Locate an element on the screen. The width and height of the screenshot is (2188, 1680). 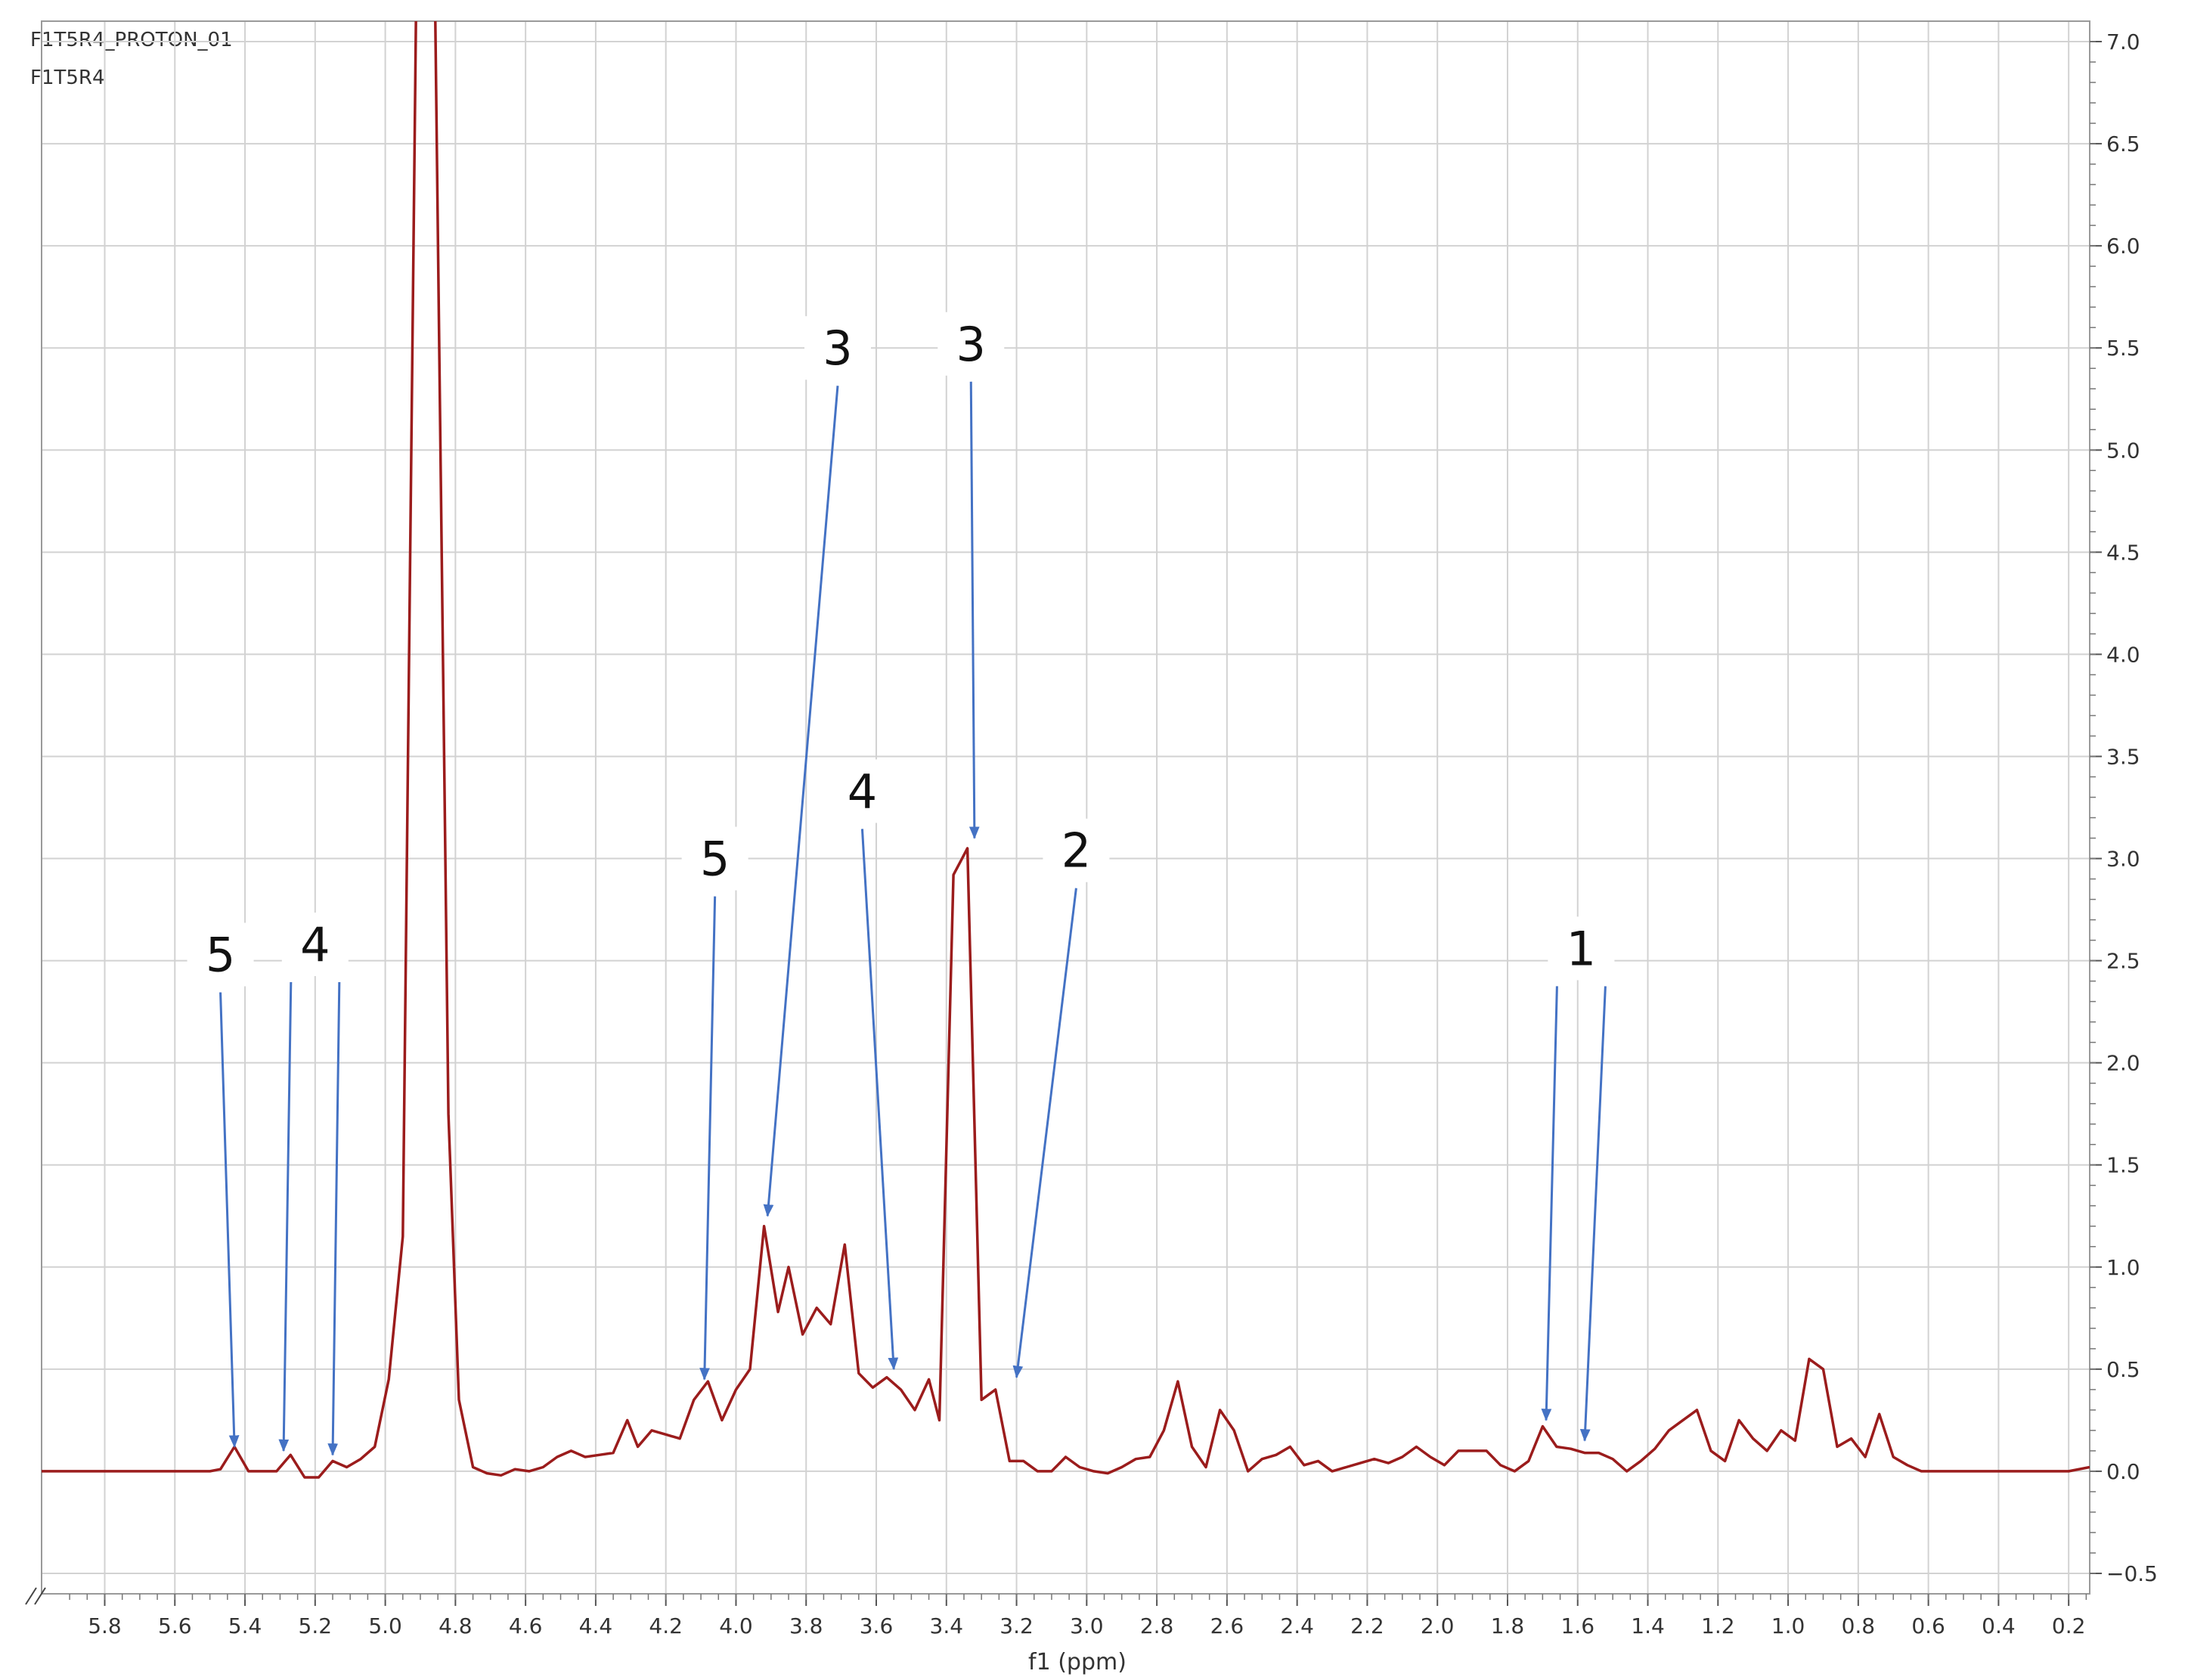
x-tick-label: 5.6 is located at coordinates (175, 1625).